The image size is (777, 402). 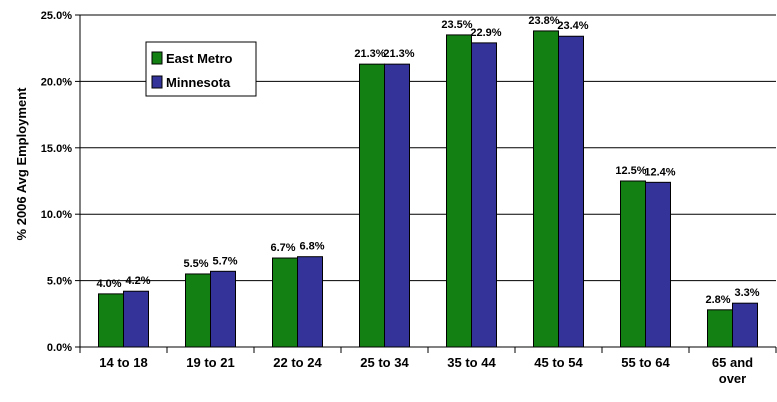 What do you see at coordinates (210, 362) in the screenshot?
I see `x-tick-label: 19 to 21` at bounding box center [210, 362].